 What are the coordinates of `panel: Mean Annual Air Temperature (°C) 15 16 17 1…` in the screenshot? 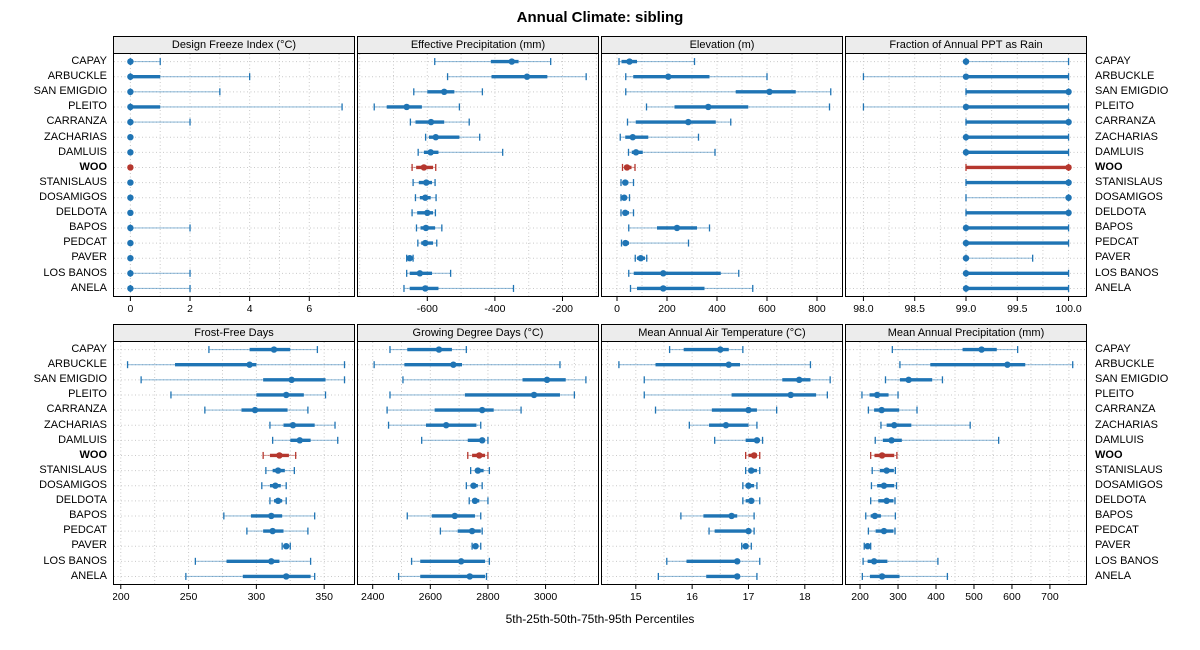 It's located at (722, 463).